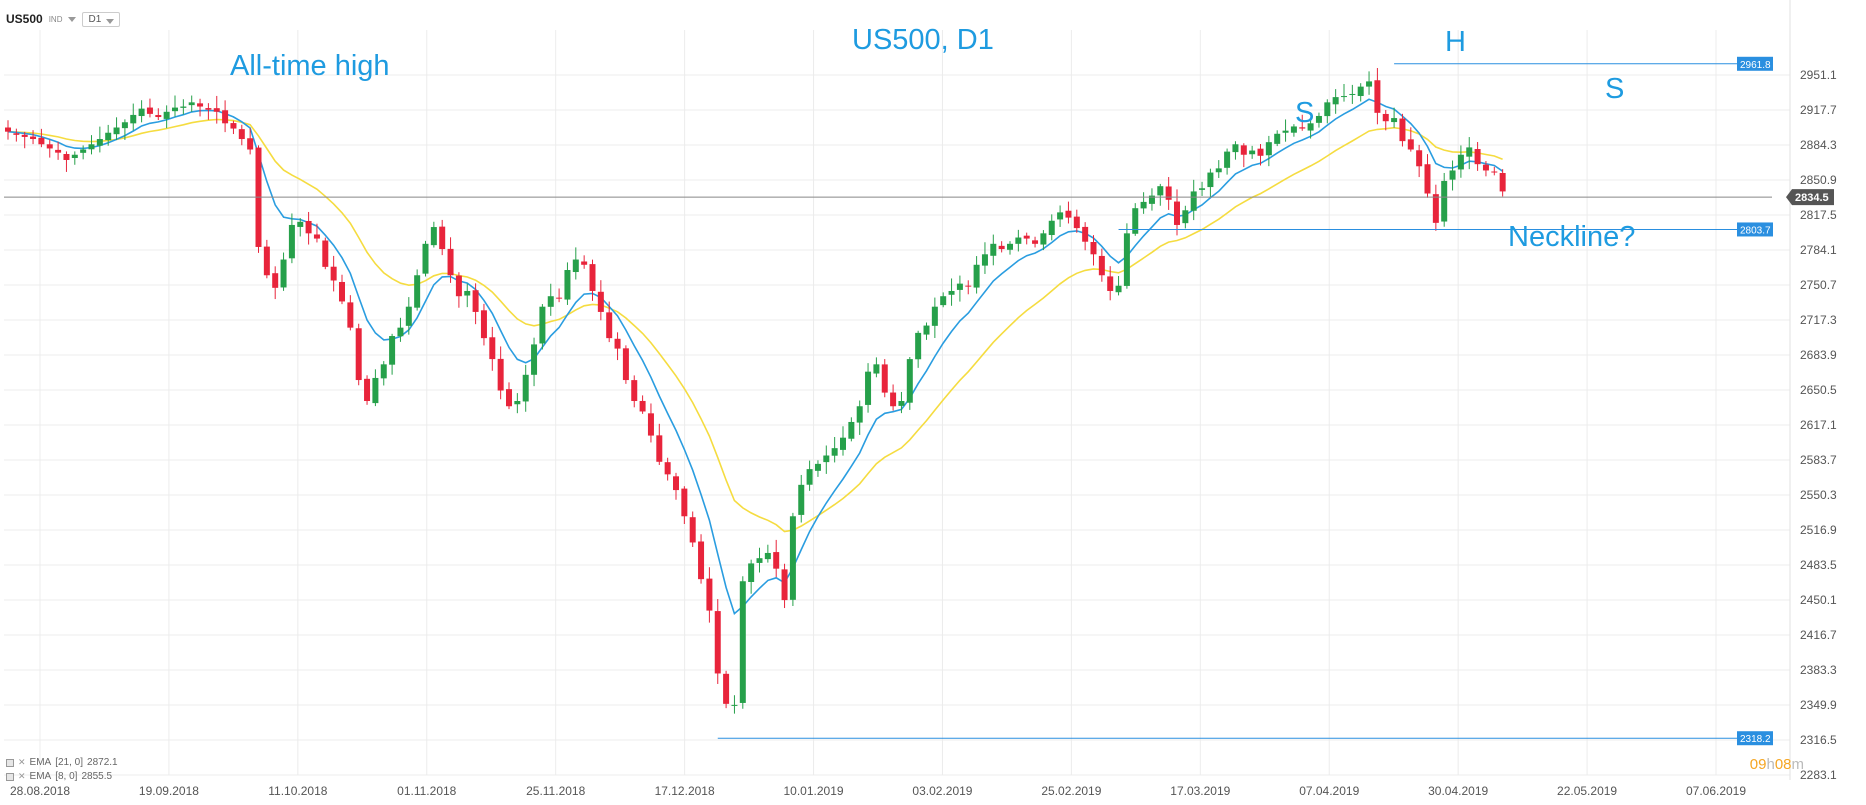 The width and height of the screenshot is (1866, 805). What do you see at coordinates (1818, 320) in the screenshot?
I see `y-tick-label: 2717.3` at bounding box center [1818, 320].